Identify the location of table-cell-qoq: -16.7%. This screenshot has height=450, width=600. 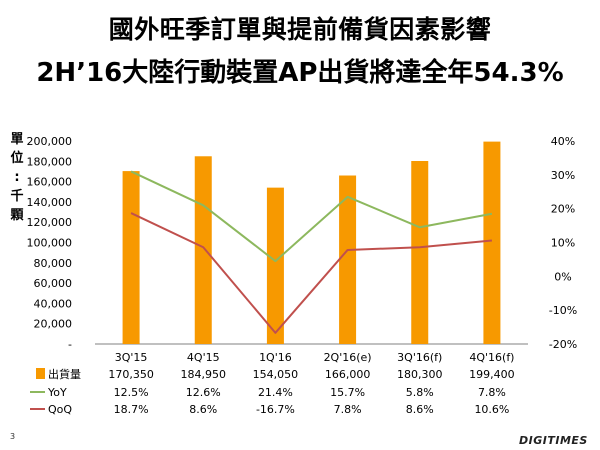
(275, 409).